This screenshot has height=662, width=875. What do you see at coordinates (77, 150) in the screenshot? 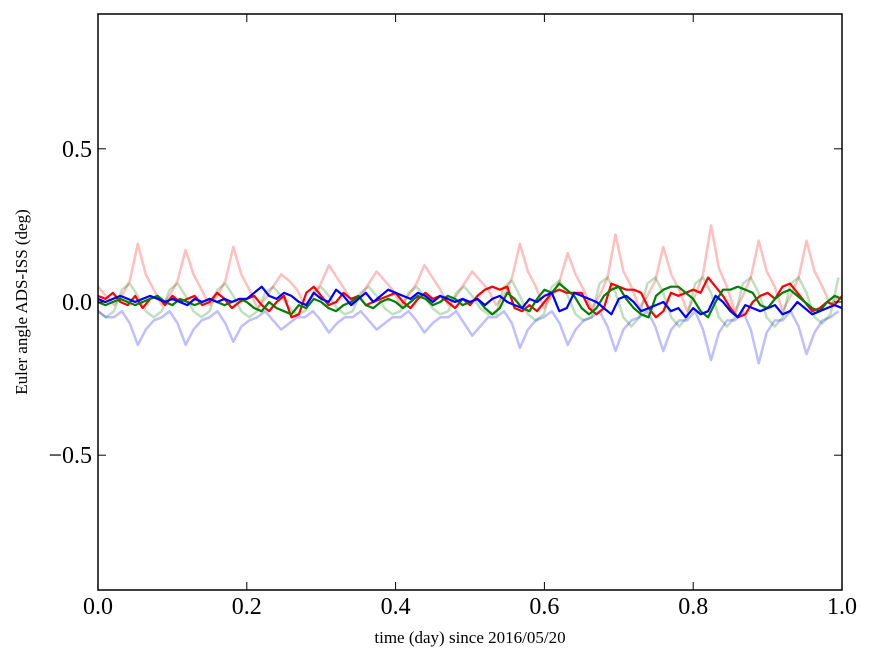
I see `y-tick-label: 0.5` at bounding box center [77, 150].